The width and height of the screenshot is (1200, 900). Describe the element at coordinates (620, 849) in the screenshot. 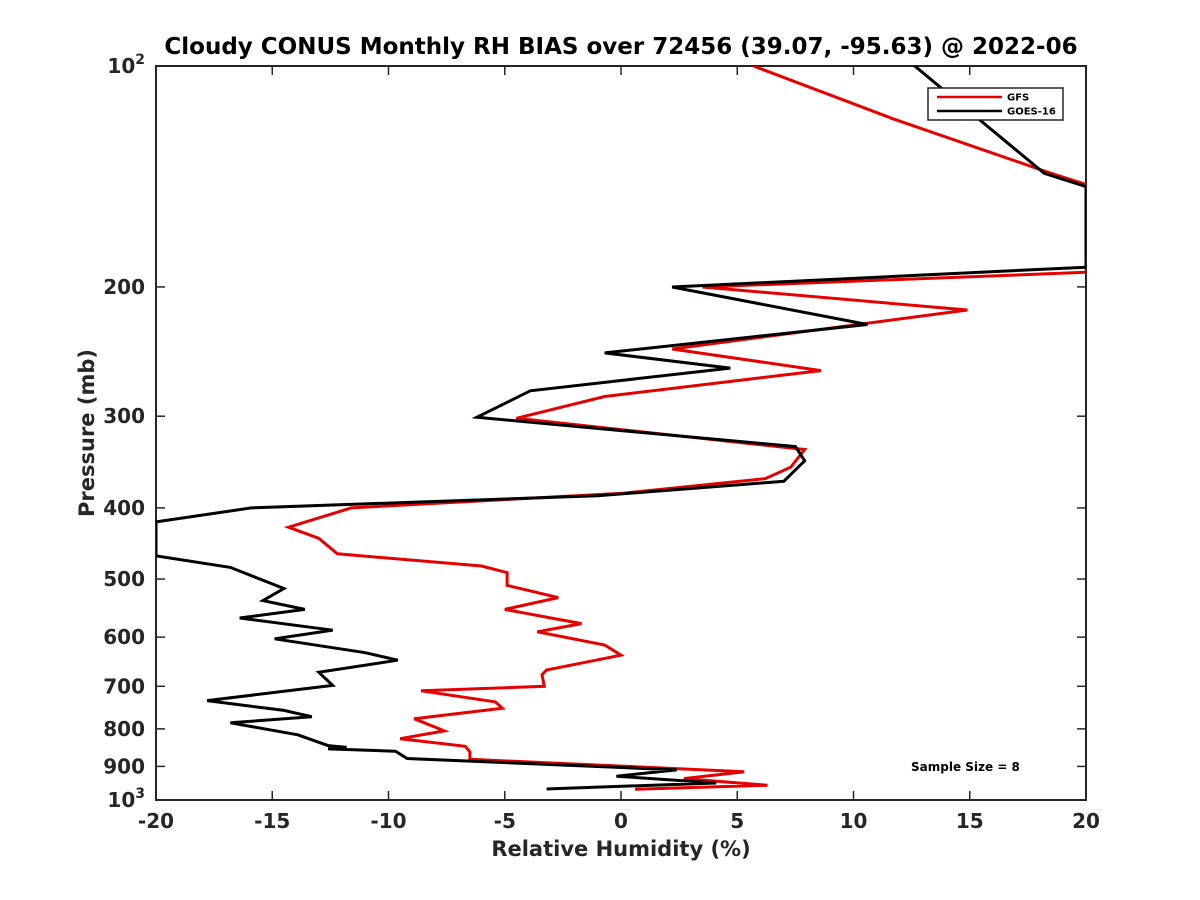

I see `x-axis-label: Relative Humidity (%)` at that location.